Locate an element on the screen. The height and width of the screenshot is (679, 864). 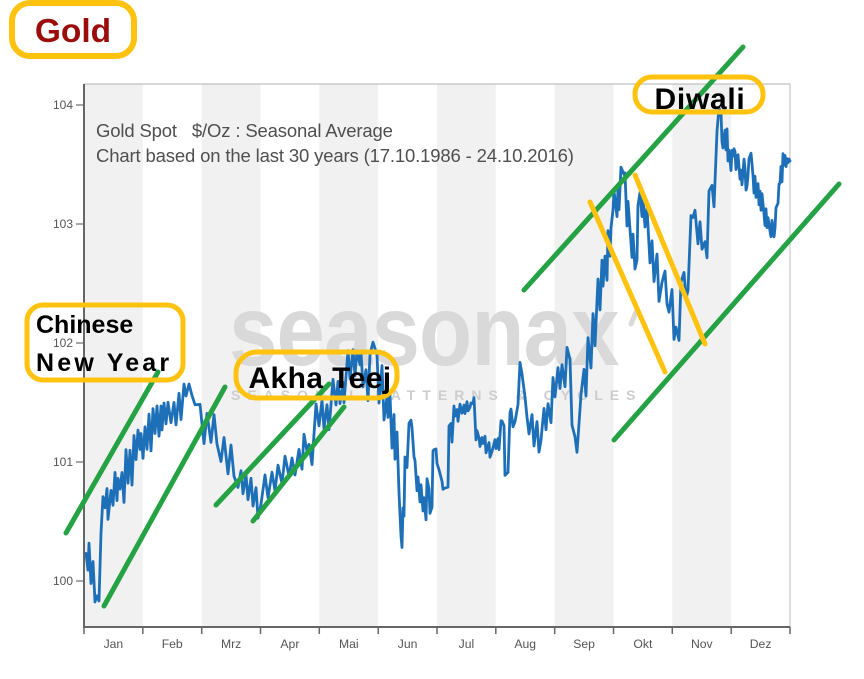
svg-text: 100 is located at coordinates (63, 581).